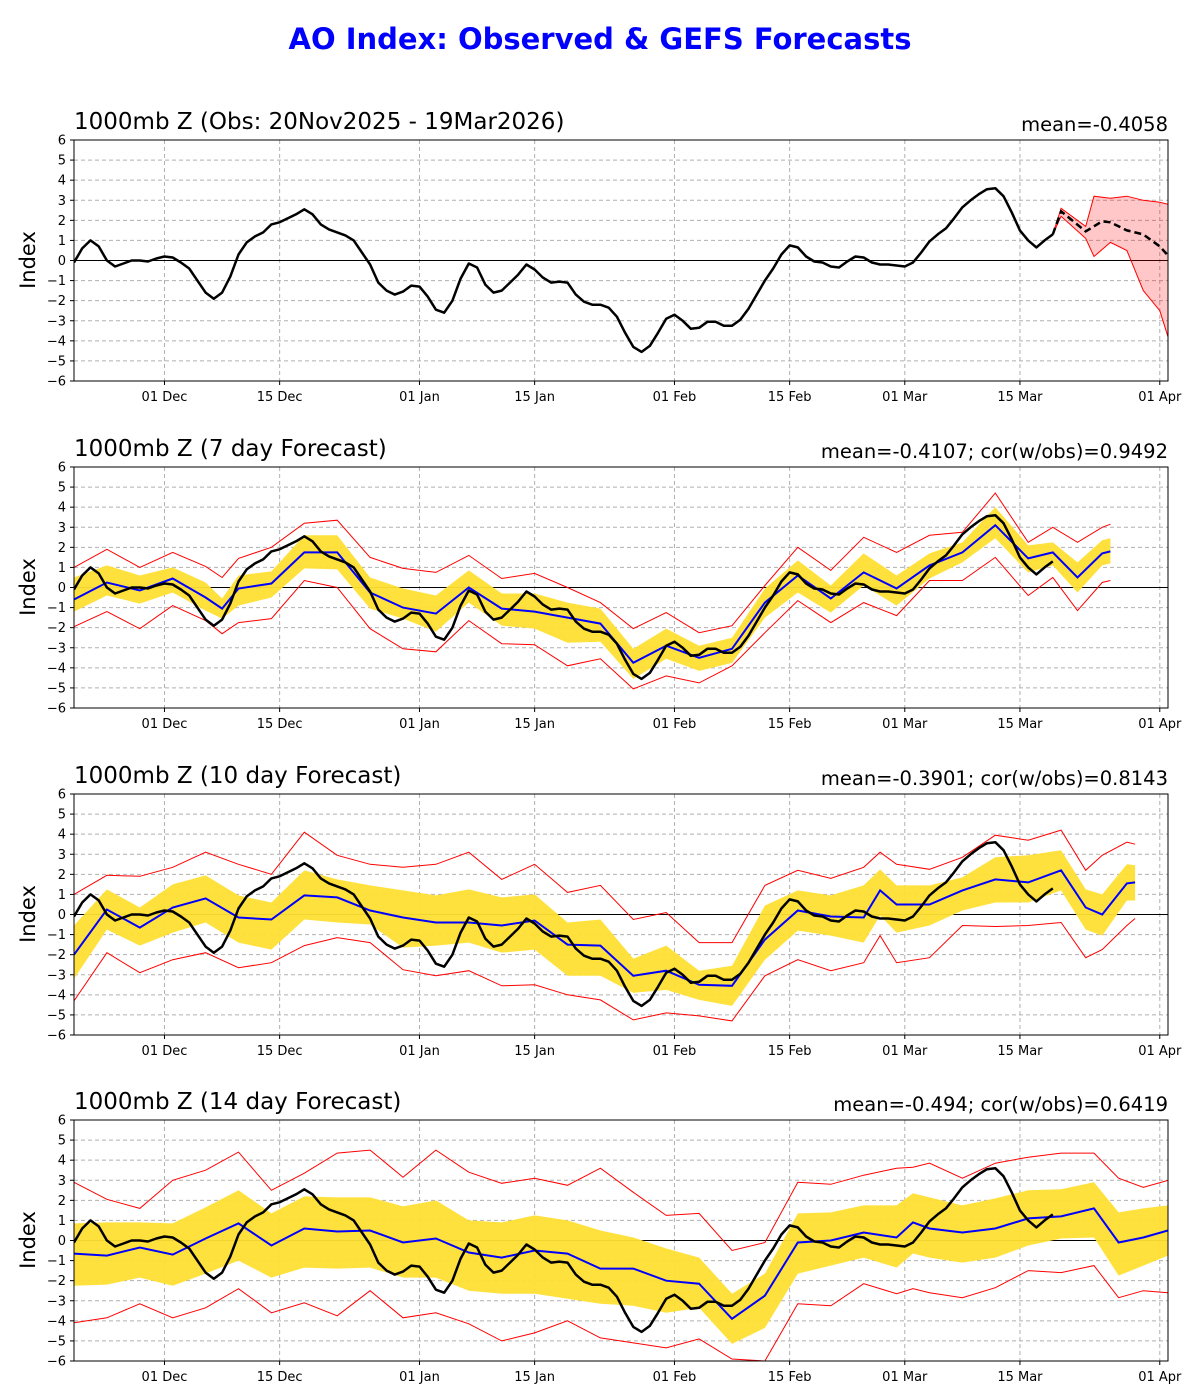 This screenshot has height=1400, width=1200. I want to click on ensemble-mean-line, so click(1109, 233).